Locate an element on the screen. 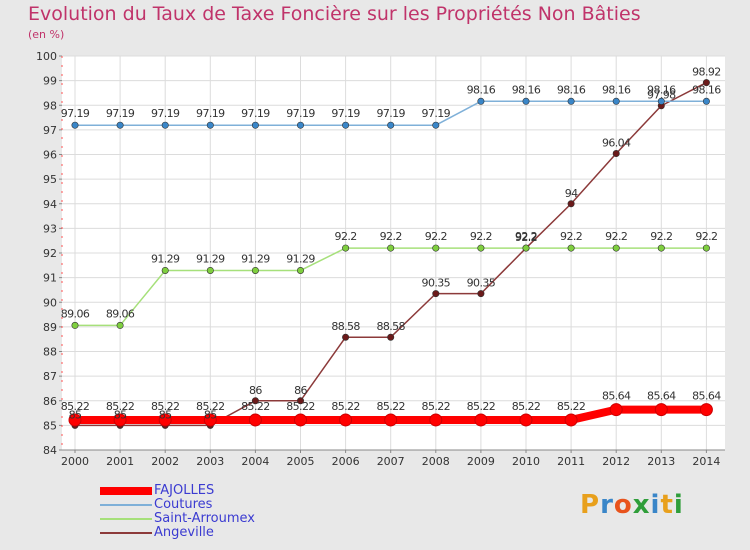 This screenshot has height=550, width=750. logo-letter: x is located at coordinates (641, 505).